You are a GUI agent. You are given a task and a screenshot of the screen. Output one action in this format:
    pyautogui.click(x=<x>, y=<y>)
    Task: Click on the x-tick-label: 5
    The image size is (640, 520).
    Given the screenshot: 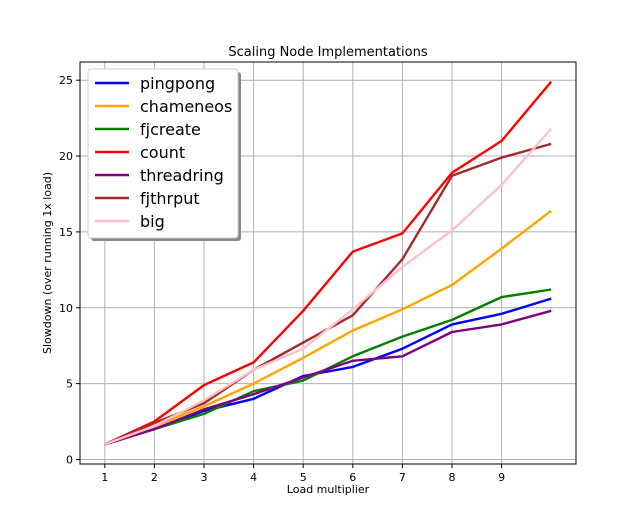 What is the action you would take?
    pyautogui.click(x=303, y=477)
    